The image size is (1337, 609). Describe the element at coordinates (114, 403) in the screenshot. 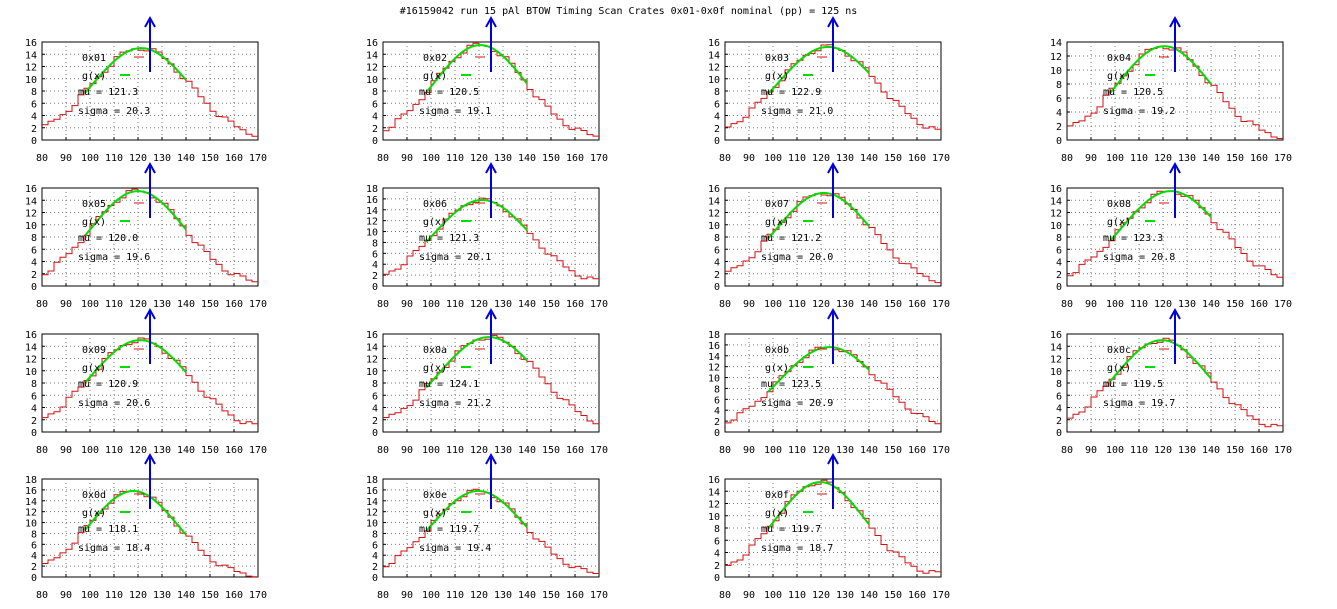

I see `sigma-label: sigma = 20.6` at that location.